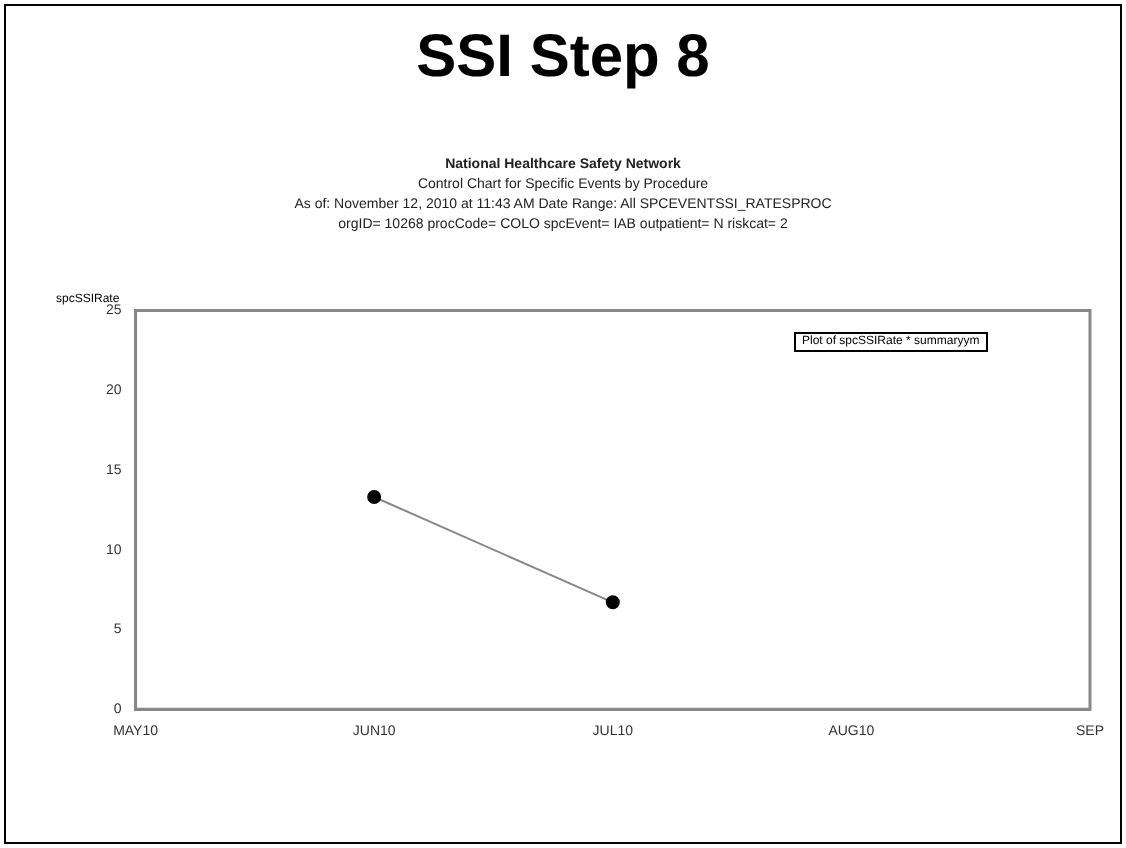  Describe the element at coordinates (563, 58) in the screenshot. I see `chart-title: SSI Step 8` at that location.